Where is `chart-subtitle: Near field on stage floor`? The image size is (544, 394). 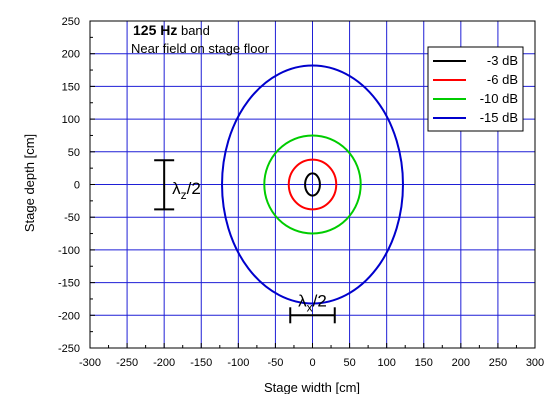
chart-subtitle: Near field on stage floor is located at coordinates (200, 48).